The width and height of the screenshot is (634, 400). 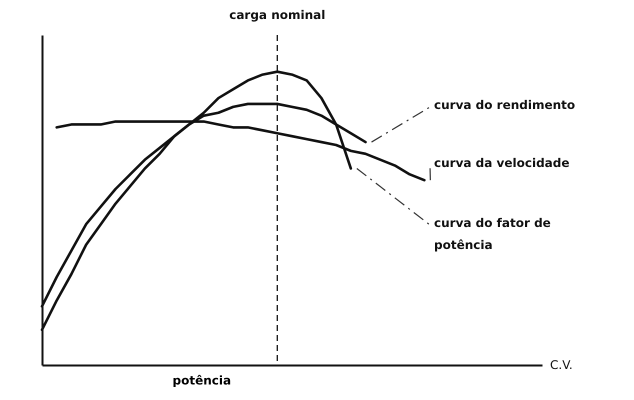 What do you see at coordinates (505, 105) in the screenshot?
I see `text: curva do rendimento` at bounding box center [505, 105].